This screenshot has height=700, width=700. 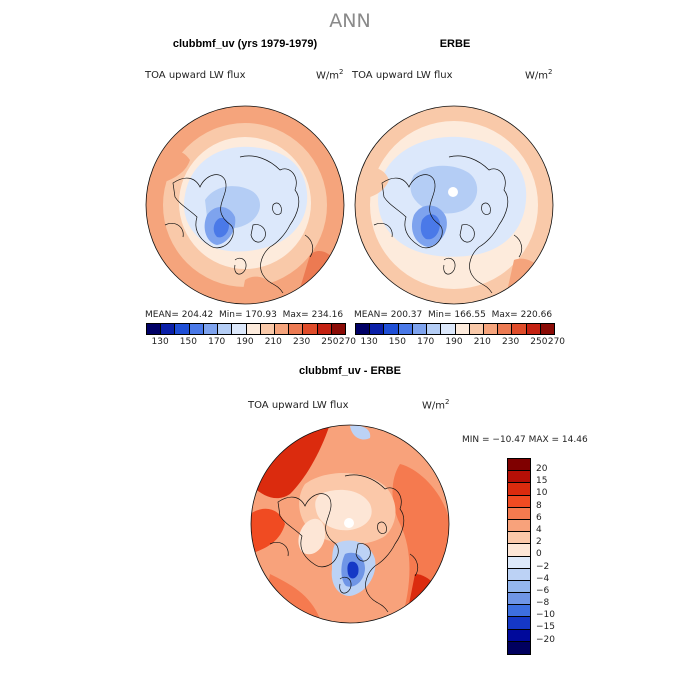 I want to click on panel1-tick: 150, so click(x=188, y=342).